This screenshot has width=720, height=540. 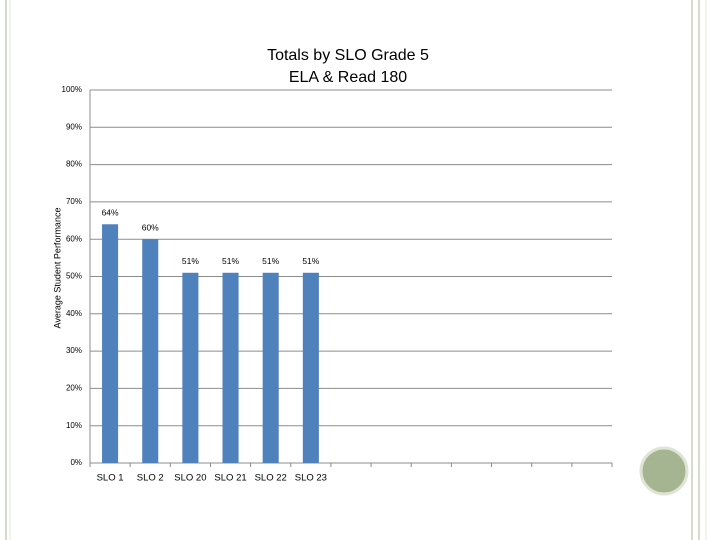 I want to click on y-tick-label: 50%, so click(x=74, y=276).